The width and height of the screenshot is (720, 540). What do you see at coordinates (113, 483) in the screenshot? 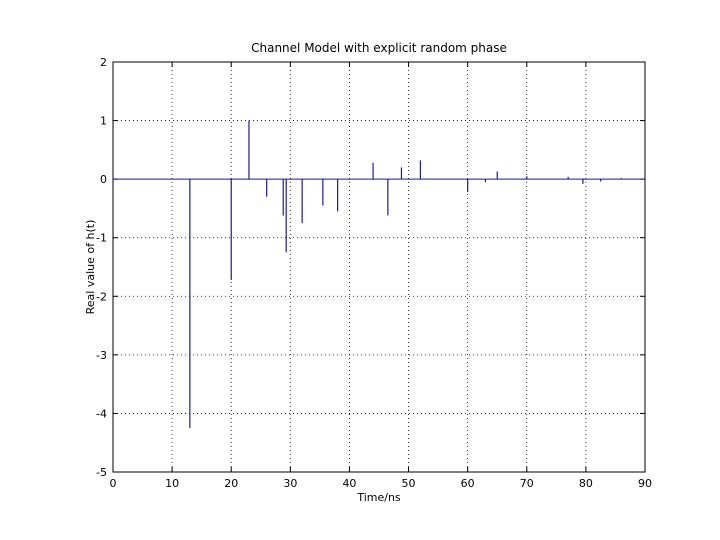
I see `x-tick-label: 0` at bounding box center [113, 483].